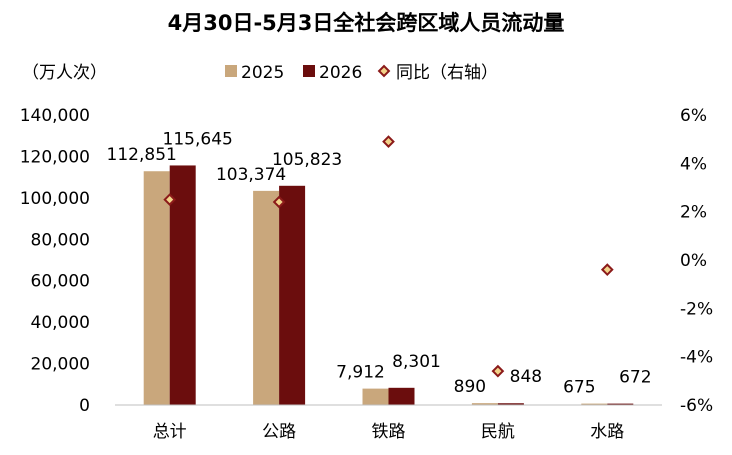 This screenshot has width=732, height=455. What do you see at coordinates (60, 323) in the screenshot?
I see `y-tick-label: 40,000` at bounding box center [60, 323].